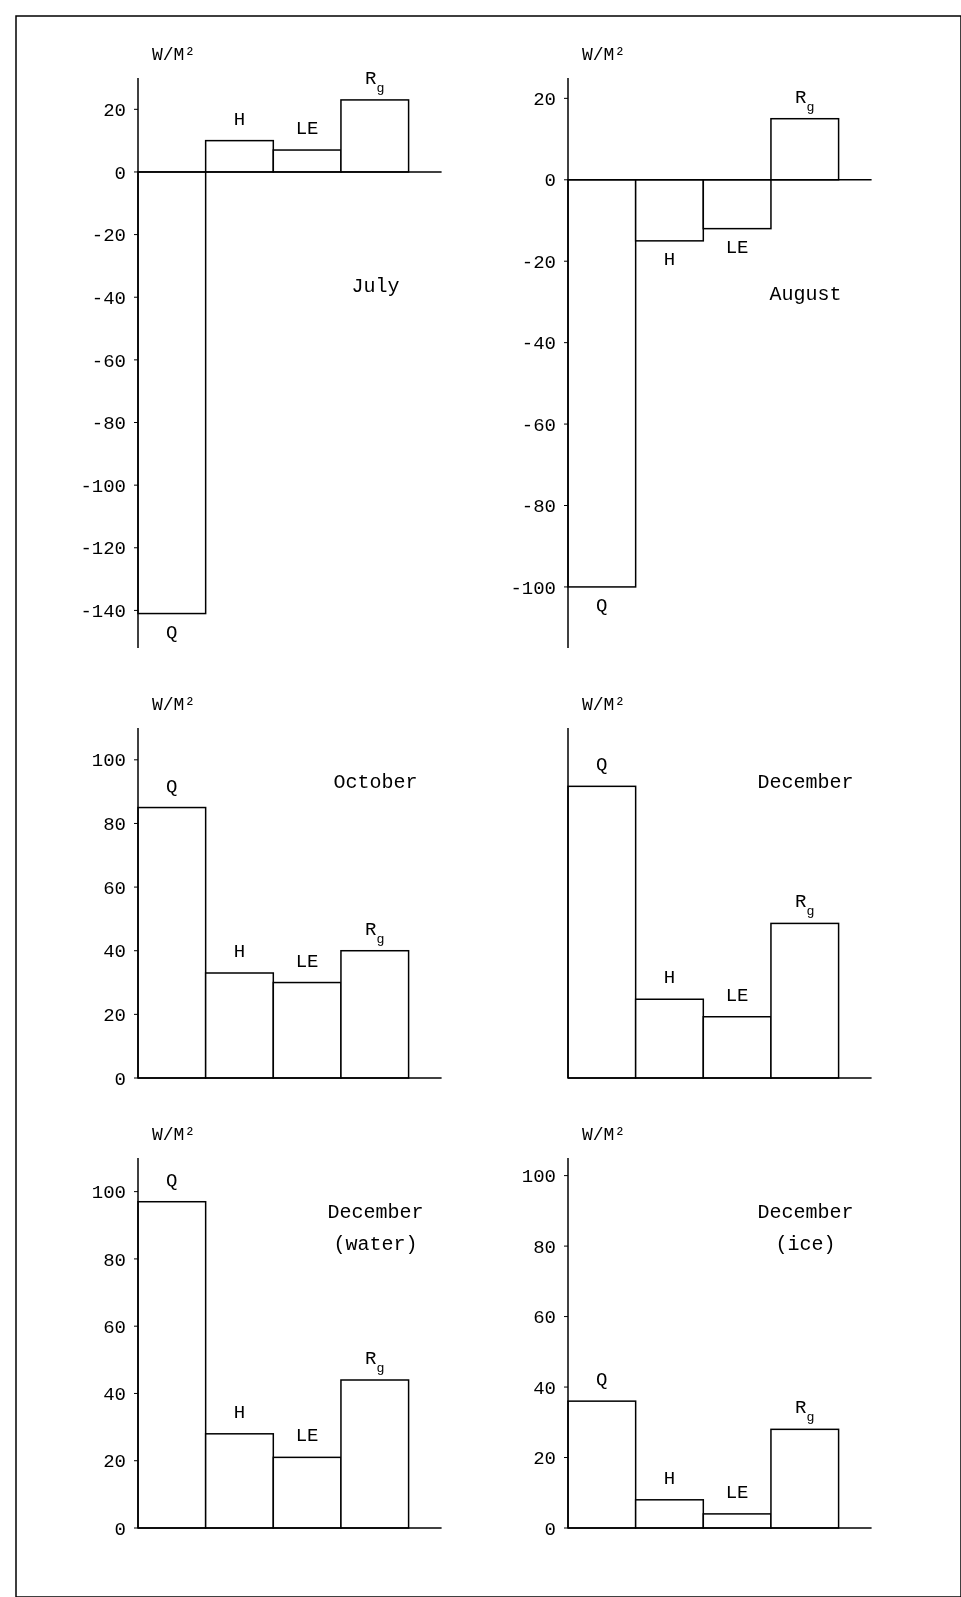 The image size is (961, 1597). Describe the element at coordinates (805, 782) in the screenshot. I see `chart-title: December` at that location.